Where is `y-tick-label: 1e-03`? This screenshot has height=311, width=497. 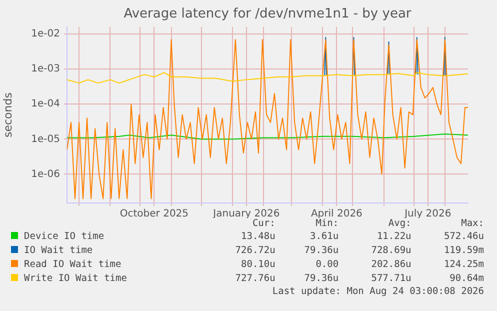 y-tick-label: 1e-03 is located at coordinates (45, 69).